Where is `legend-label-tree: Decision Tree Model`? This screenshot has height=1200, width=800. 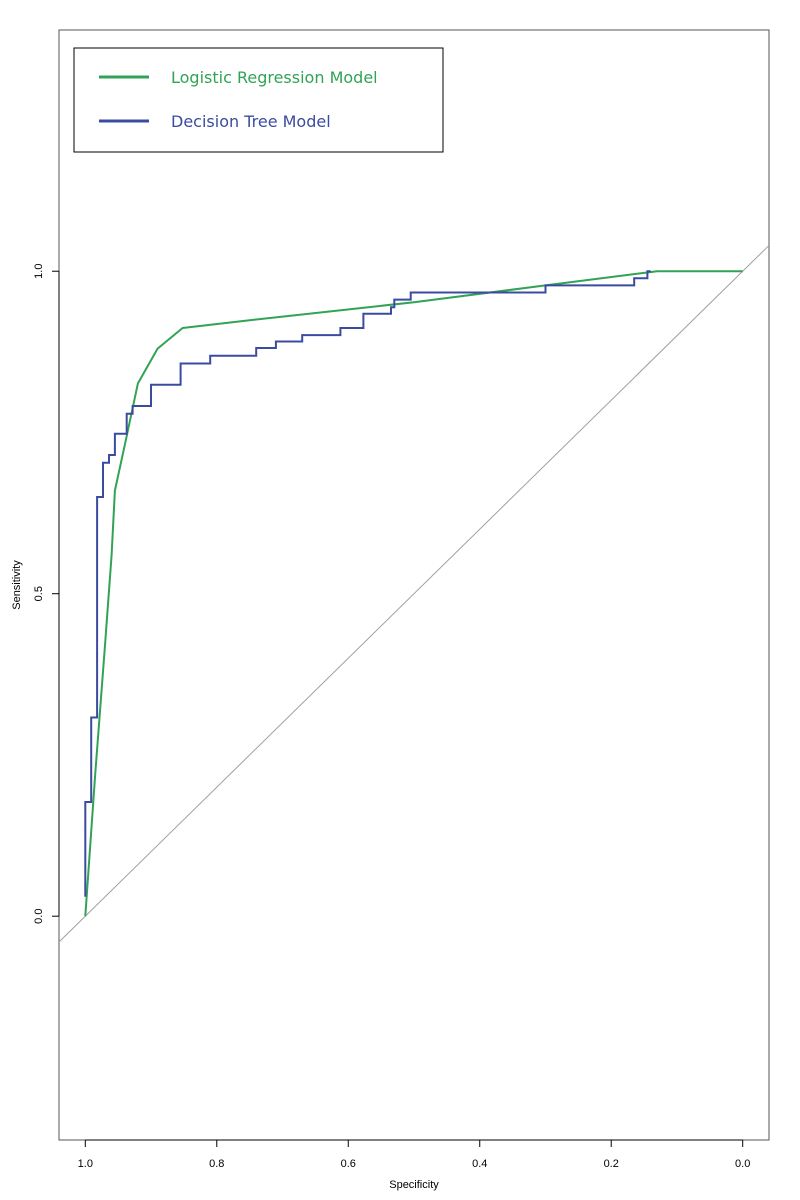 legend-label-tree: Decision Tree Model is located at coordinates (251, 121).